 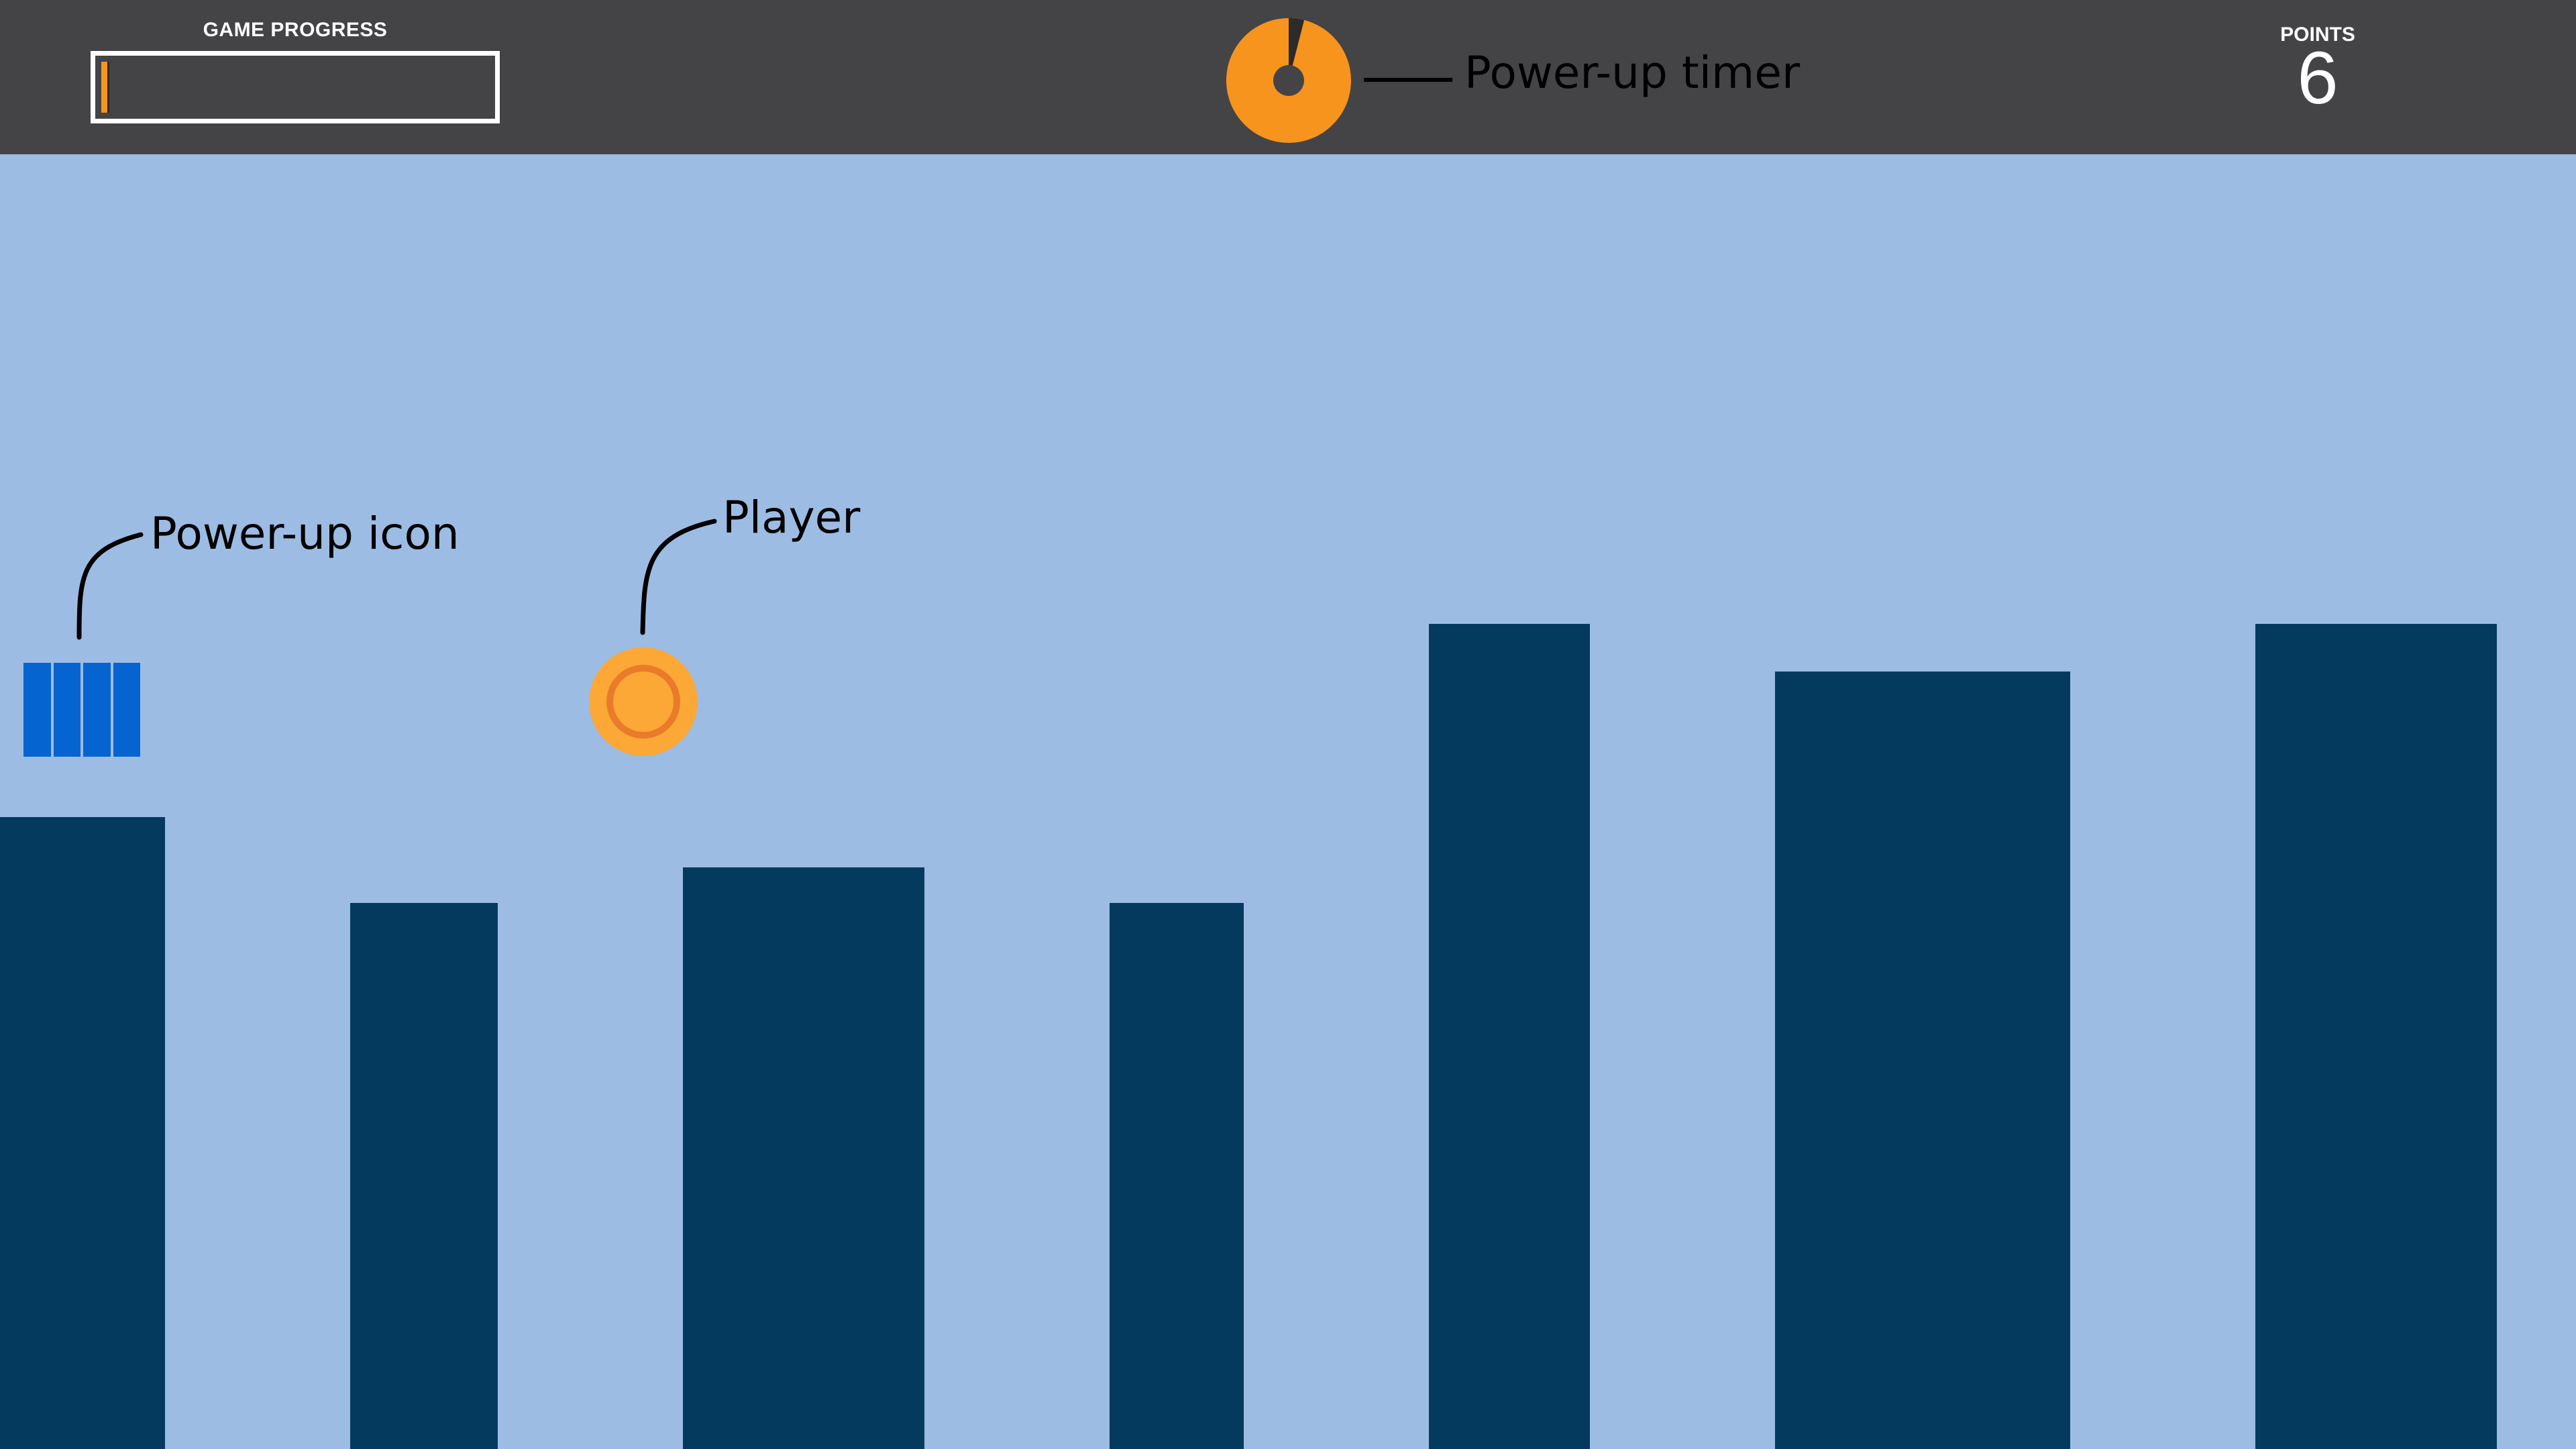 What do you see at coordinates (1288, 80) in the screenshot?
I see `pie-timer-icon` at bounding box center [1288, 80].